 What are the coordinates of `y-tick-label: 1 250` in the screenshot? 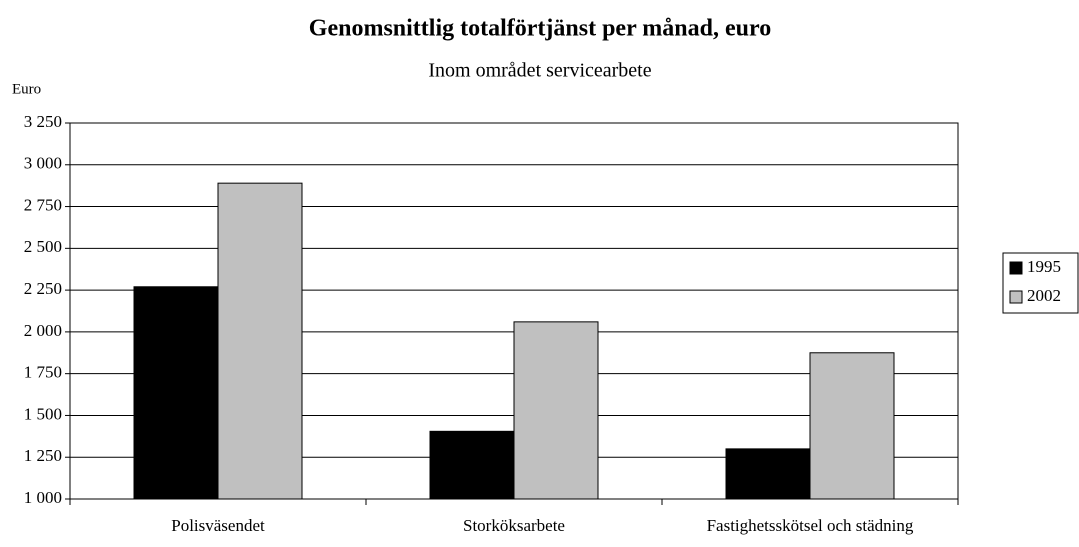 It's located at (43, 455).